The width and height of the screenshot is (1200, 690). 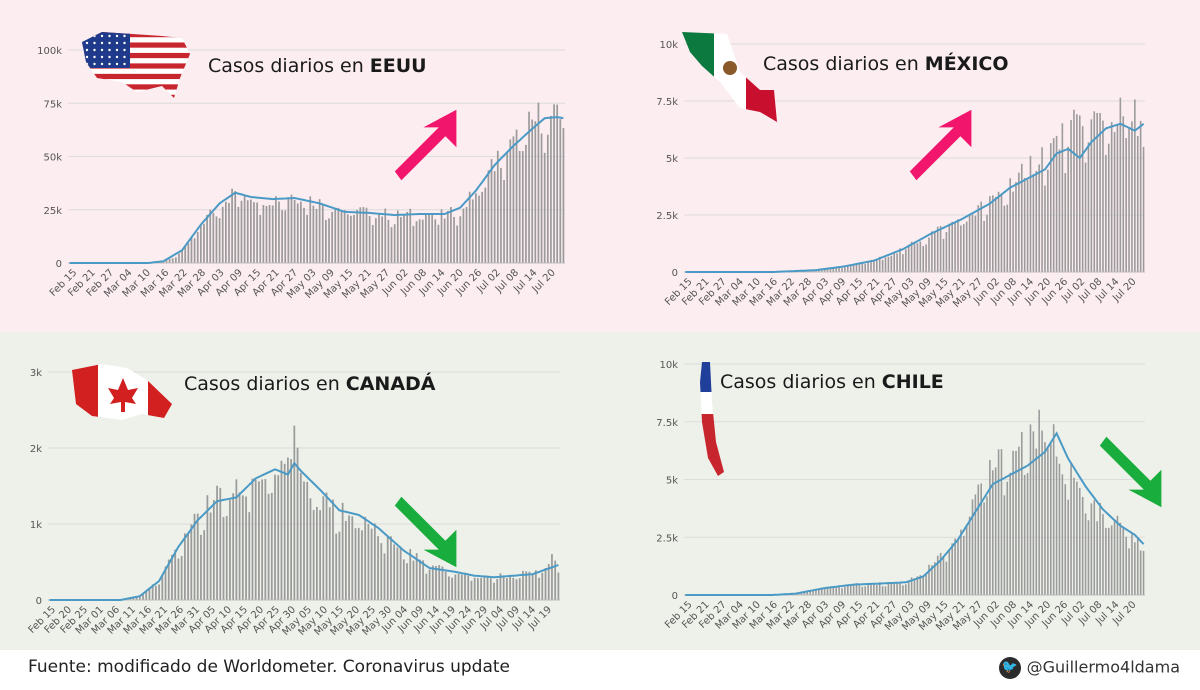 I want to click on y-tick-label: 3k, so click(x=36, y=373).